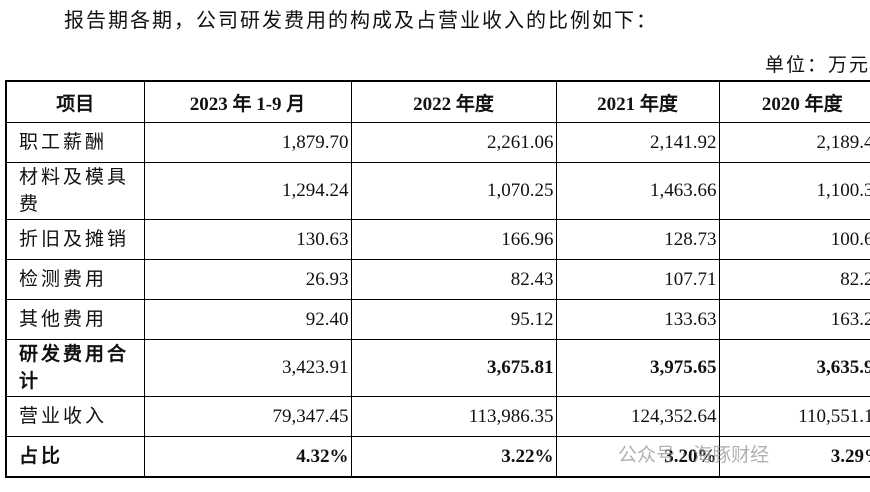  Describe the element at coordinates (361, 21) in the screenshot. I see `intro-text: 报告期各期，公司研发费用的构成及占营业收入的比例如下：` at that location.